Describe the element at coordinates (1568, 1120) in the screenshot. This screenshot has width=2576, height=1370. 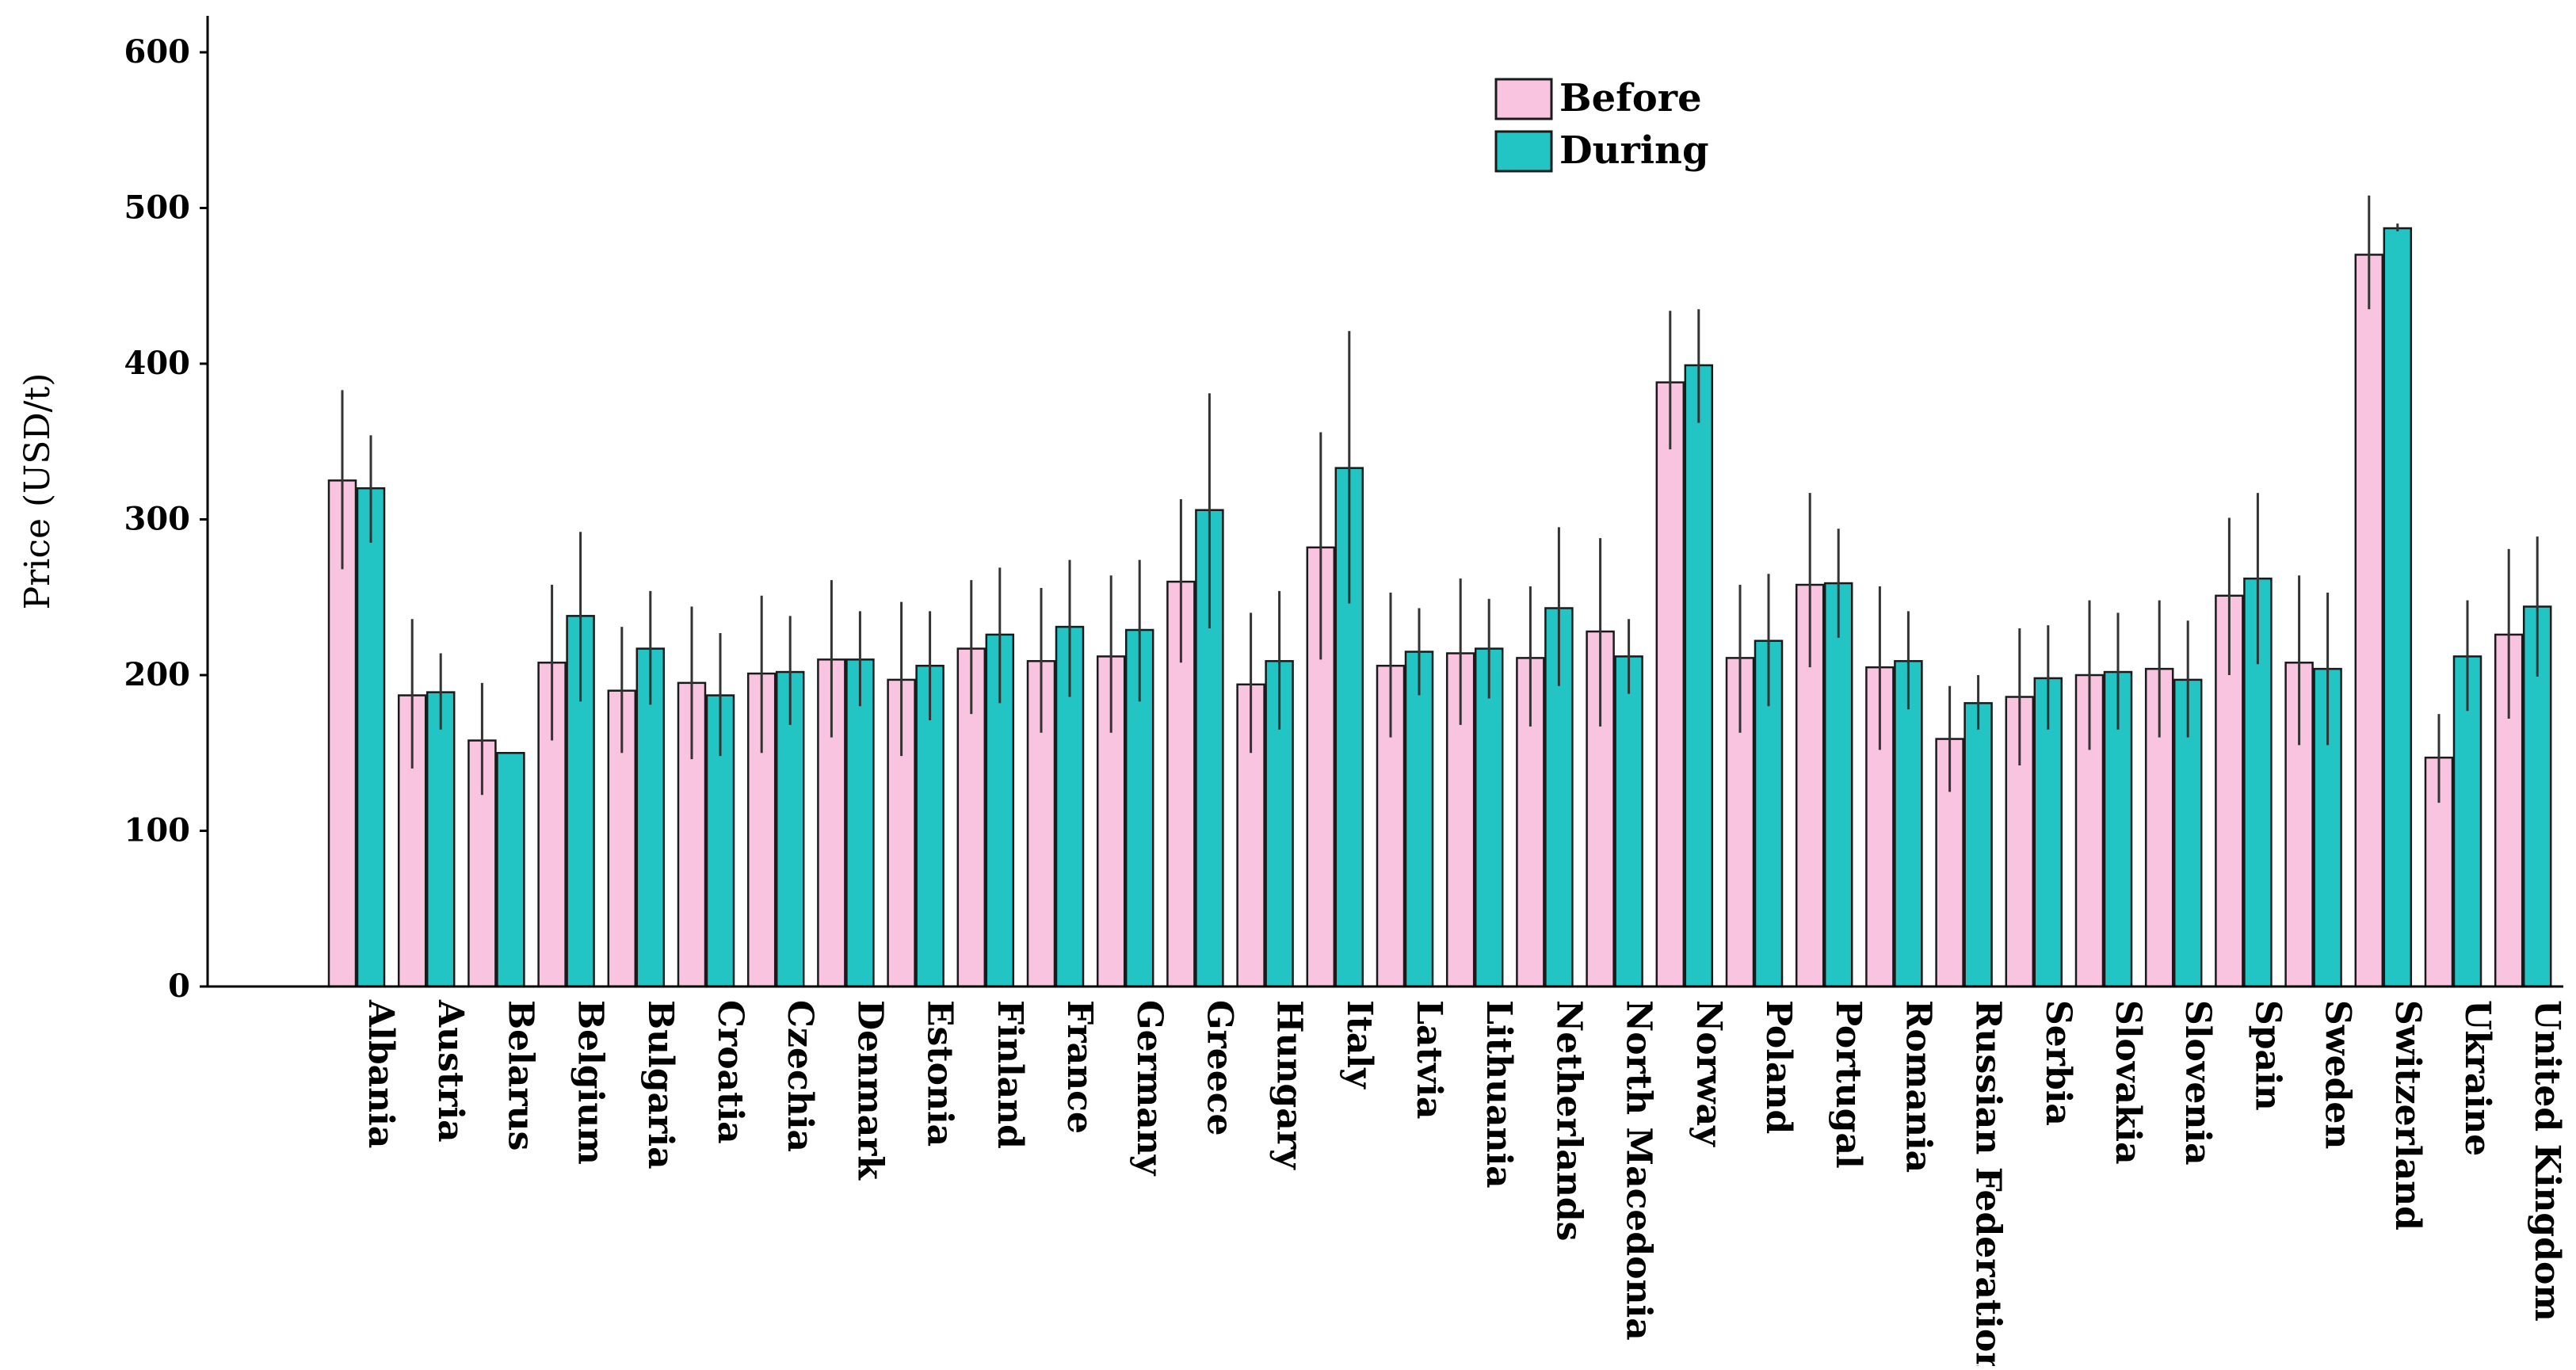
I see `x-tick-label: Netherlands` at that location.